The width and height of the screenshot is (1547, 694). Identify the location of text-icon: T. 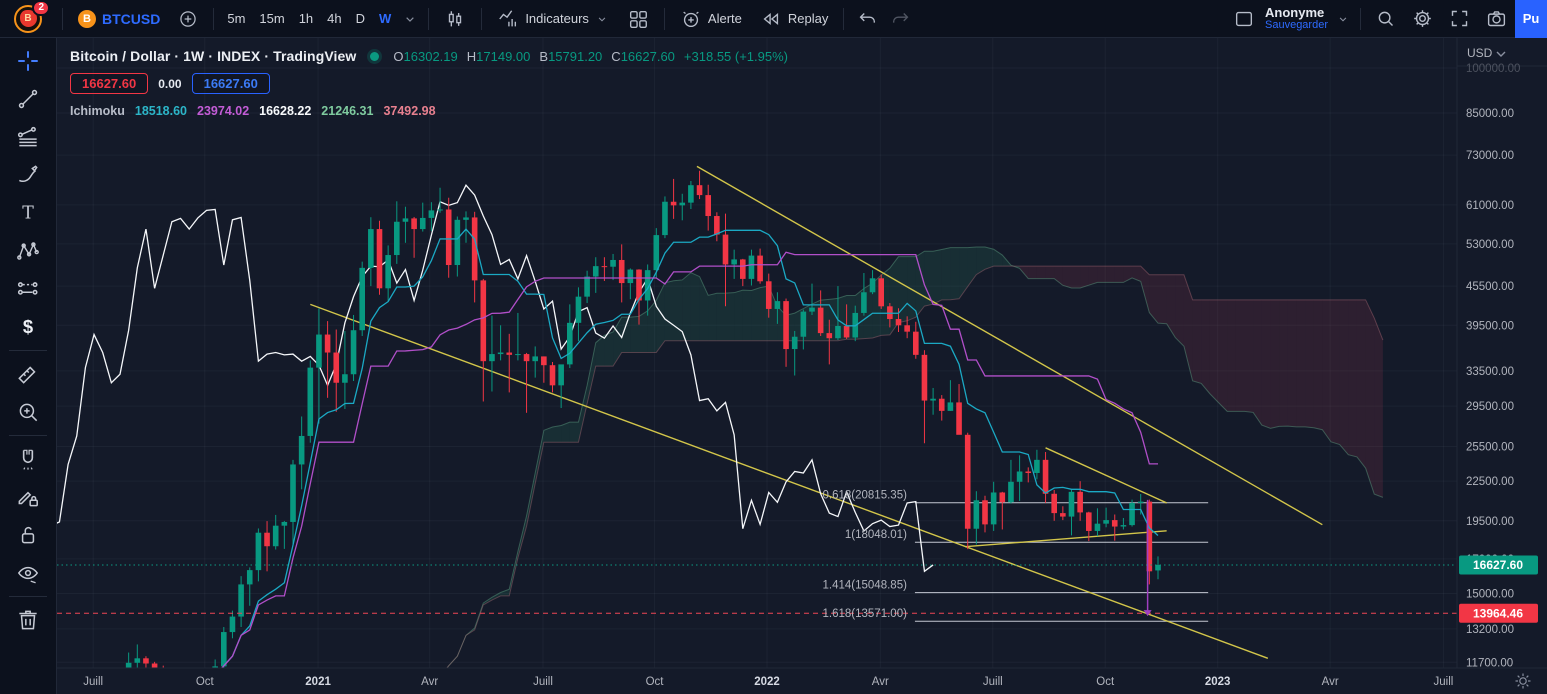
(28, 213).